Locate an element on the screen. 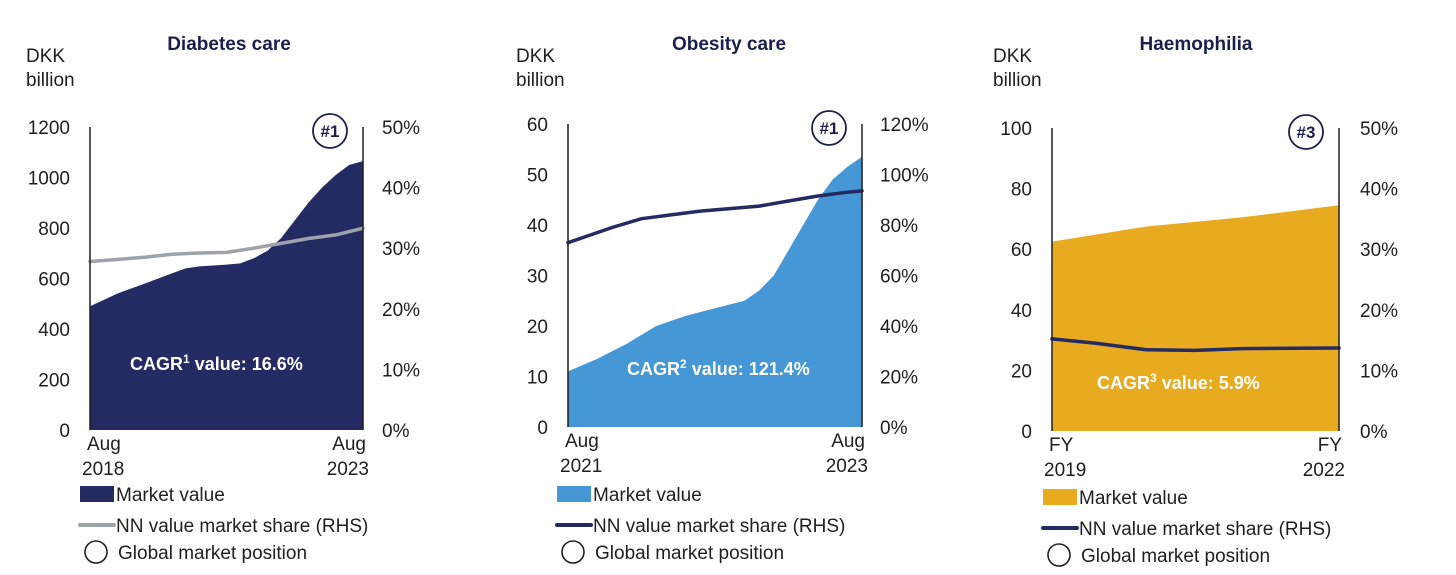 The width and height of the screenshot is (1456, 575). y-tick-label: 100 is located at coordinates (1016, 129).